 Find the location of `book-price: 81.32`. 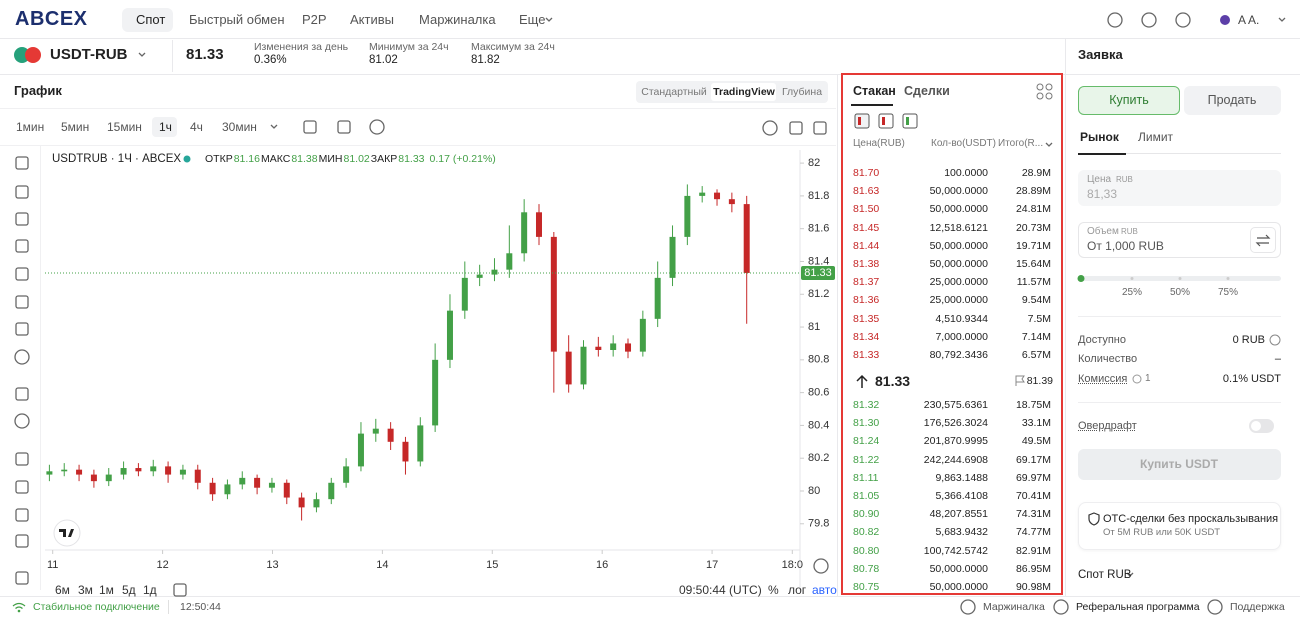

book-price: 81.32 is located at coordinates (866, 405).